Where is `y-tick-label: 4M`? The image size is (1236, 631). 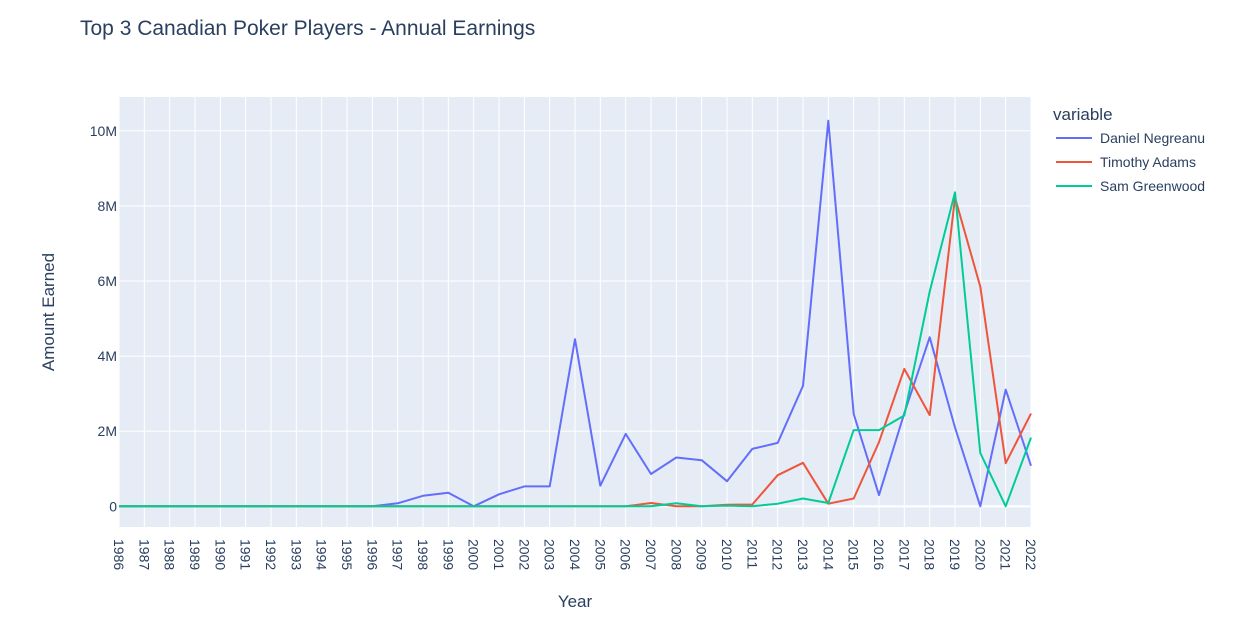
y-tick-label: 4M is located at coordinates (107, 356).